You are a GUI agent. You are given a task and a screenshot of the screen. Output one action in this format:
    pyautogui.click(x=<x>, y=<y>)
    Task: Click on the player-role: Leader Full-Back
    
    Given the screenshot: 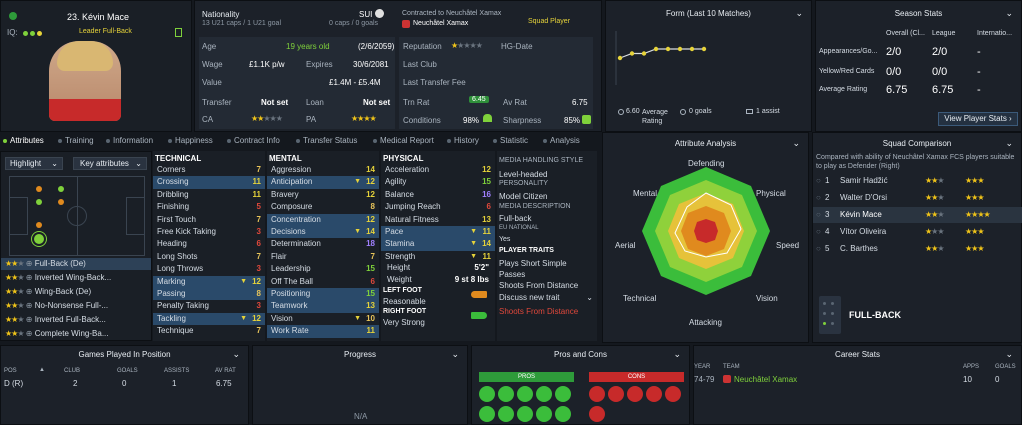 What is the action you would take?
    pyautogui.click(x=105, y=31)
    